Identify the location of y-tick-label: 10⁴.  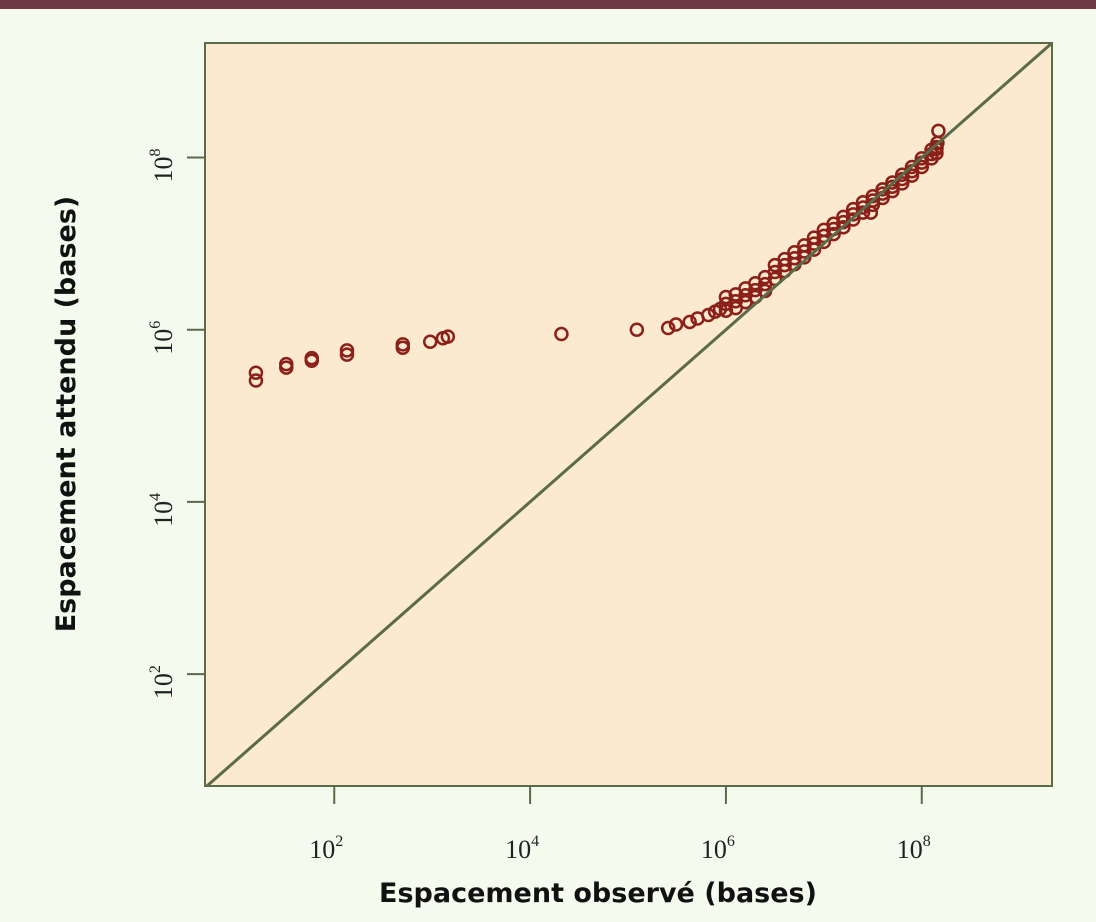
(162, 510).